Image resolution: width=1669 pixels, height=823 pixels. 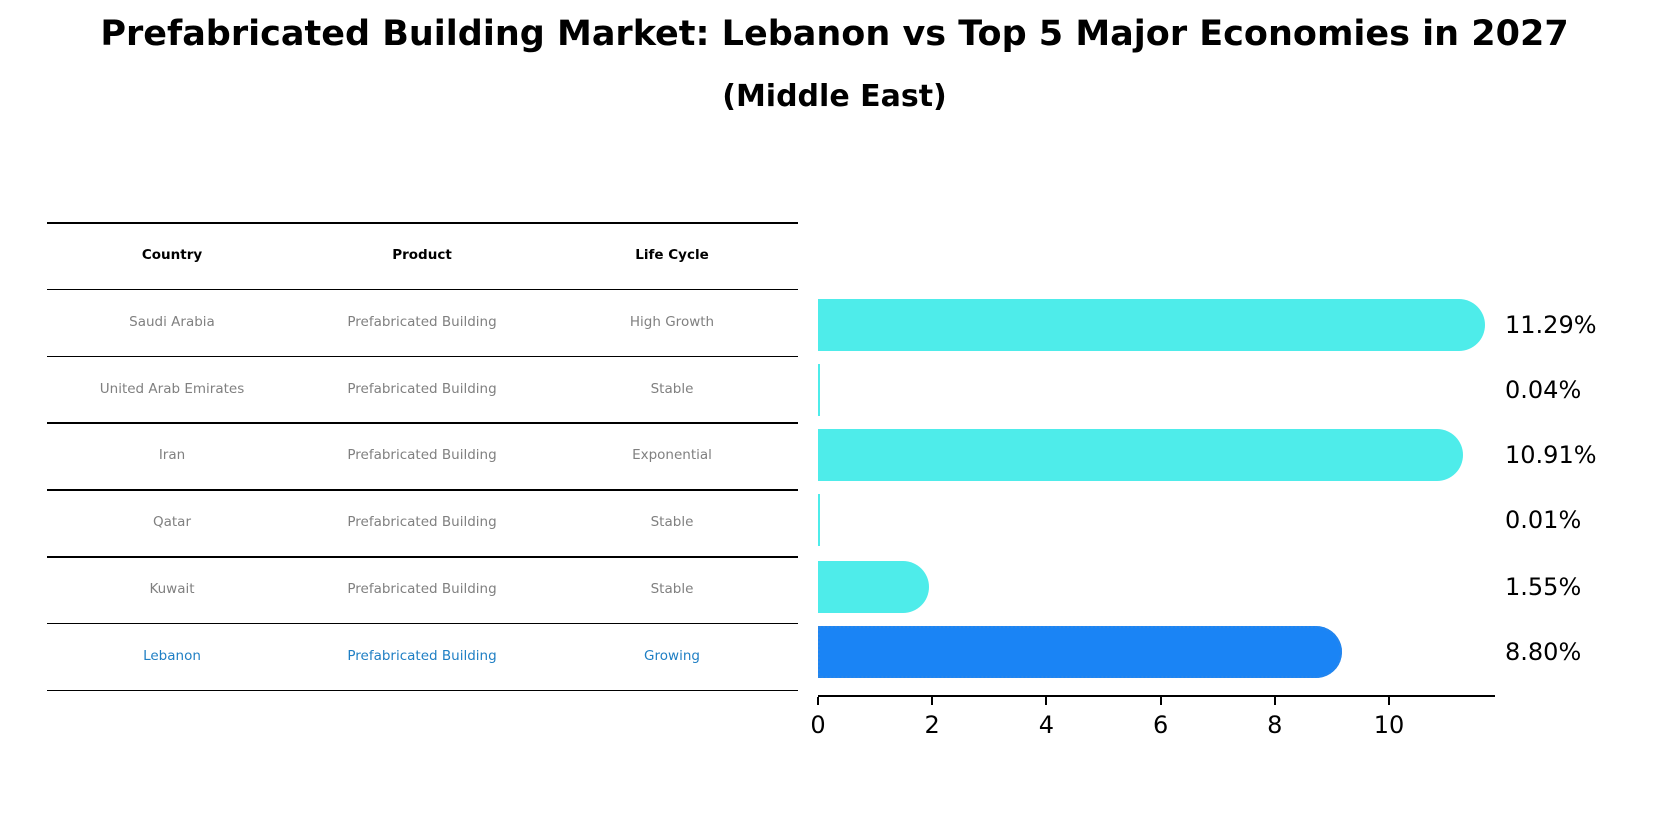 I want to click on value-label: 1.55%, so click(x=1543, y=587).